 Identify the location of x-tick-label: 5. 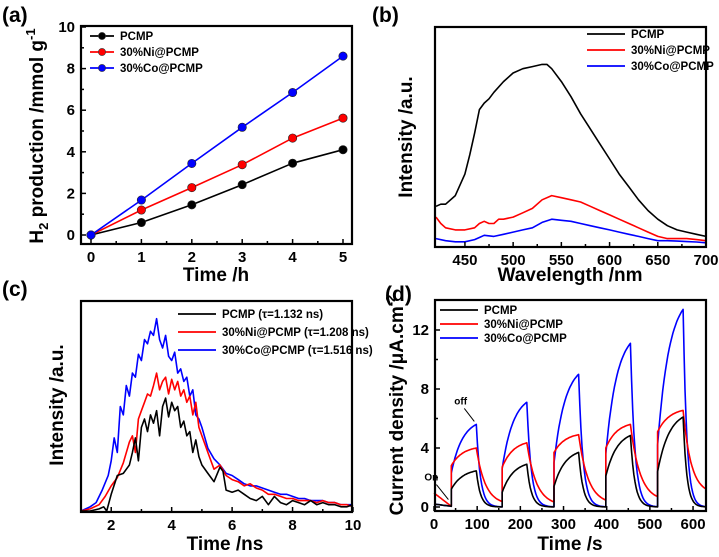
(343, 257).